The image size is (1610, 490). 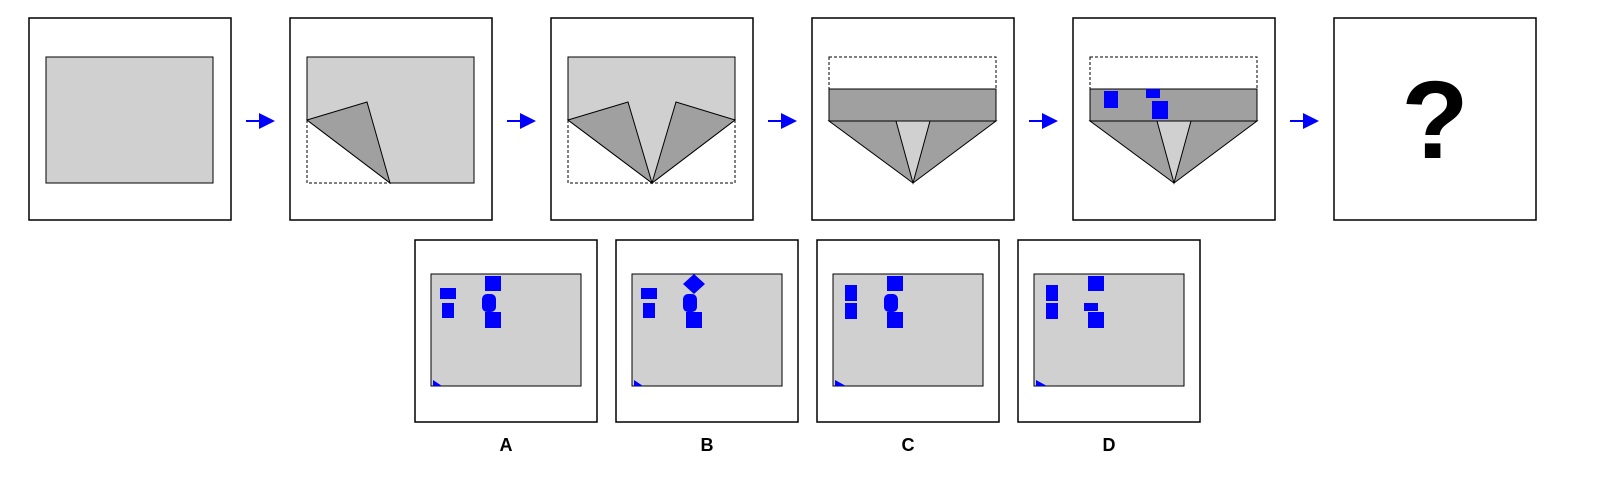 What do you see at coordinates (694, 143) in the screenshot?
I see `folded-flap-right` at bounding box center [694, 143].